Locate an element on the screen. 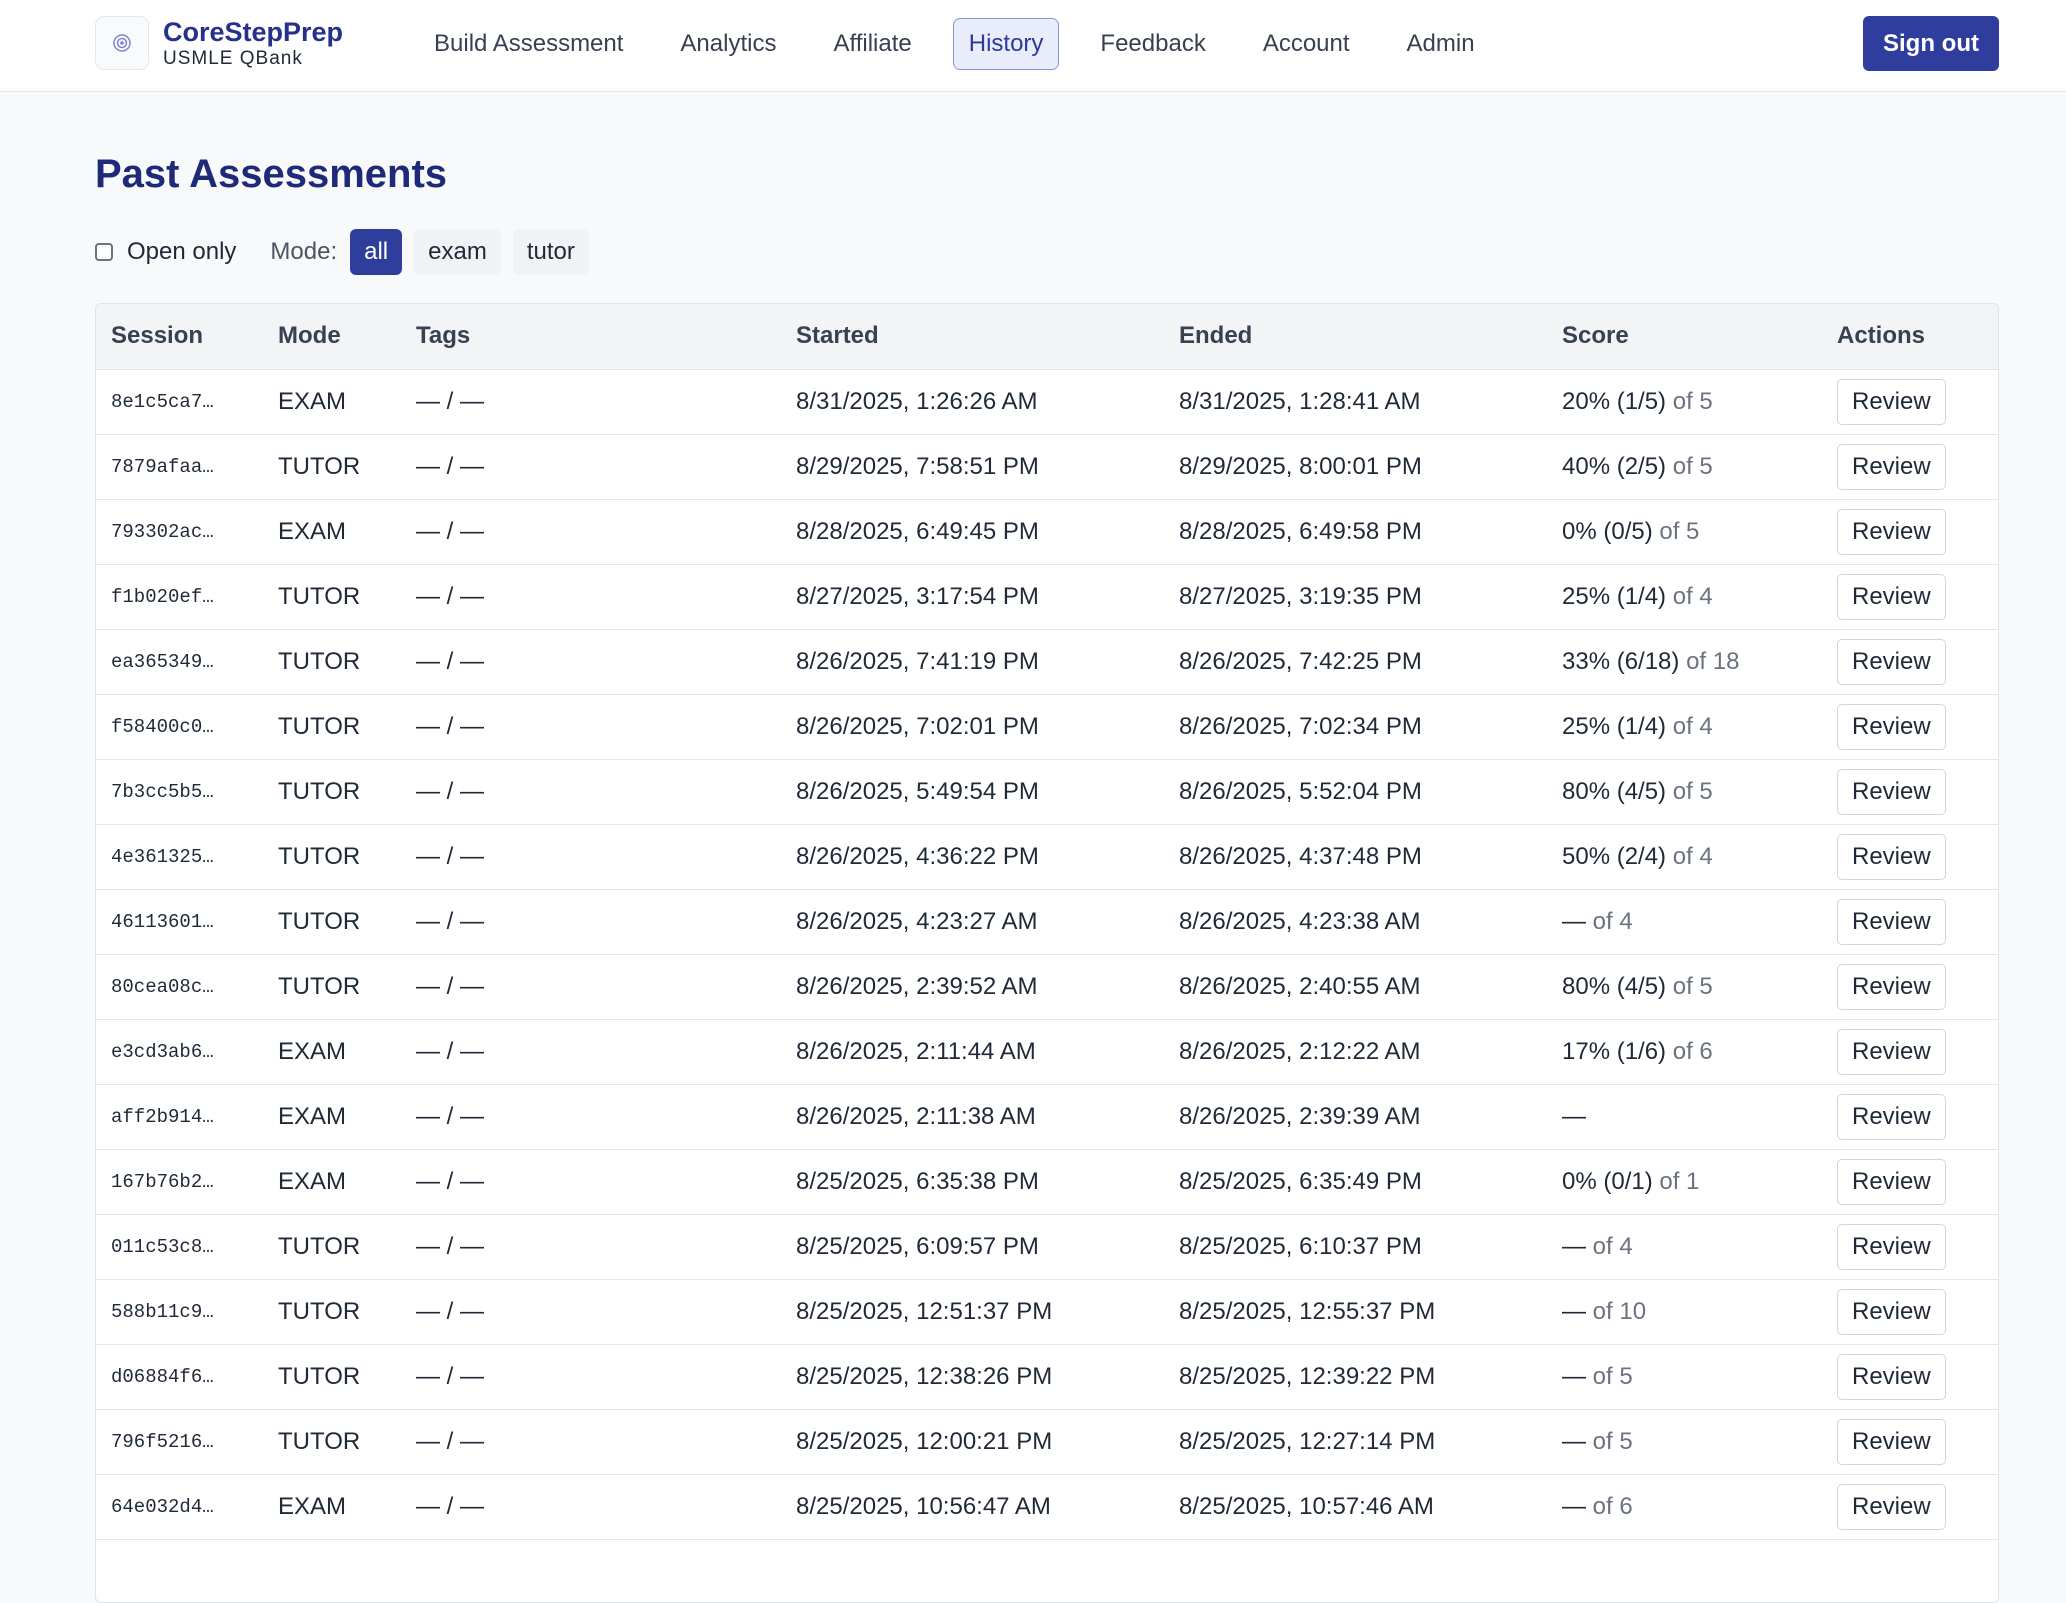 This screenshot has width=2066, height=1603. score-cell: 80% (4/5) of 5 is located at coordinates (1684, 792).